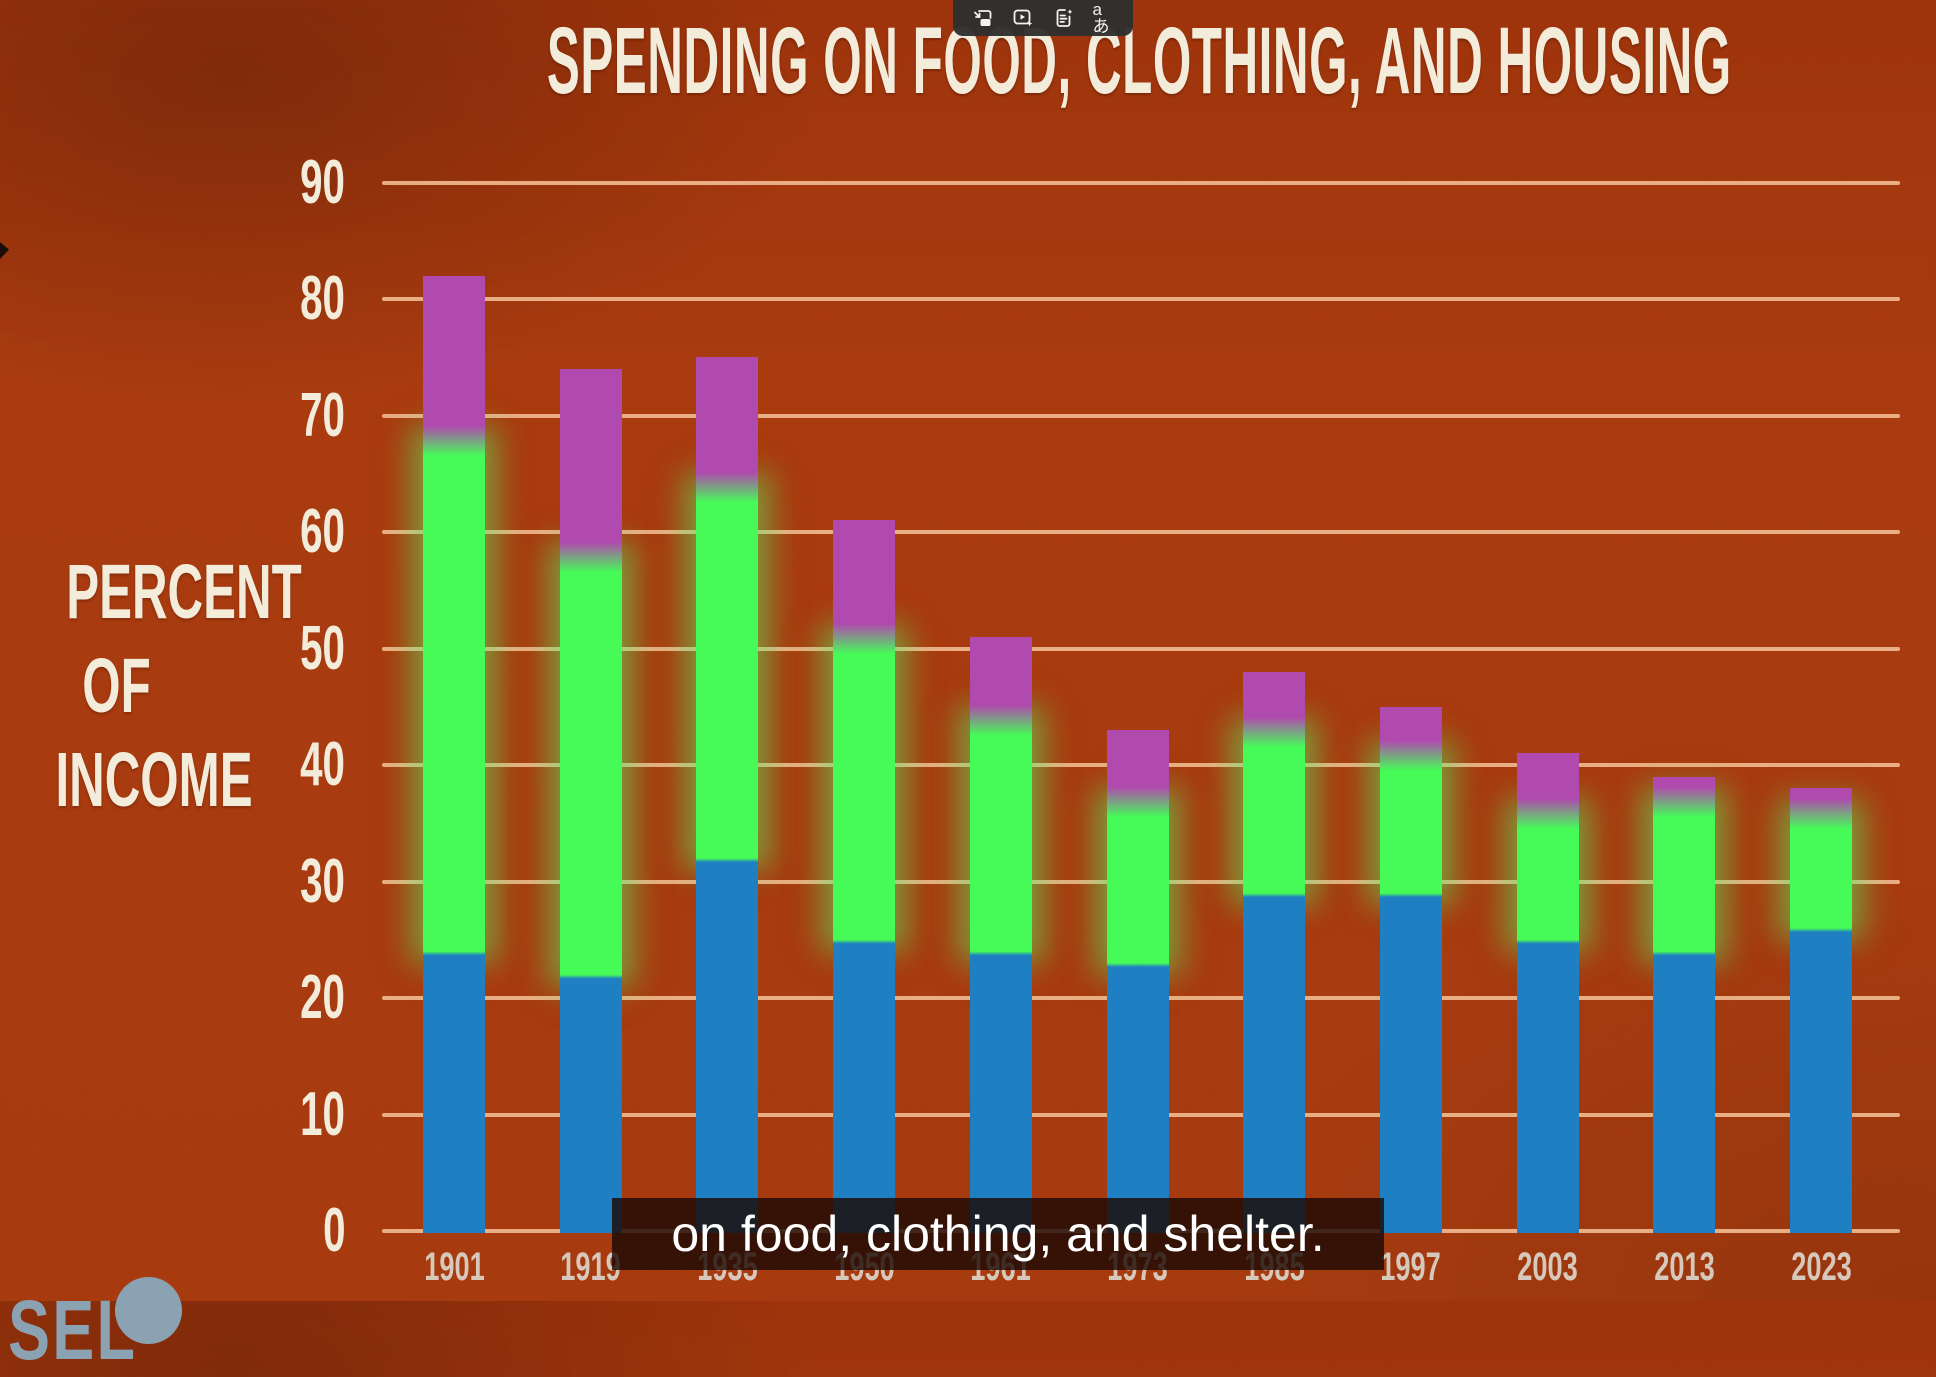  I want to click on y-axis-label-line1: PERCENT, so click(184, 592).